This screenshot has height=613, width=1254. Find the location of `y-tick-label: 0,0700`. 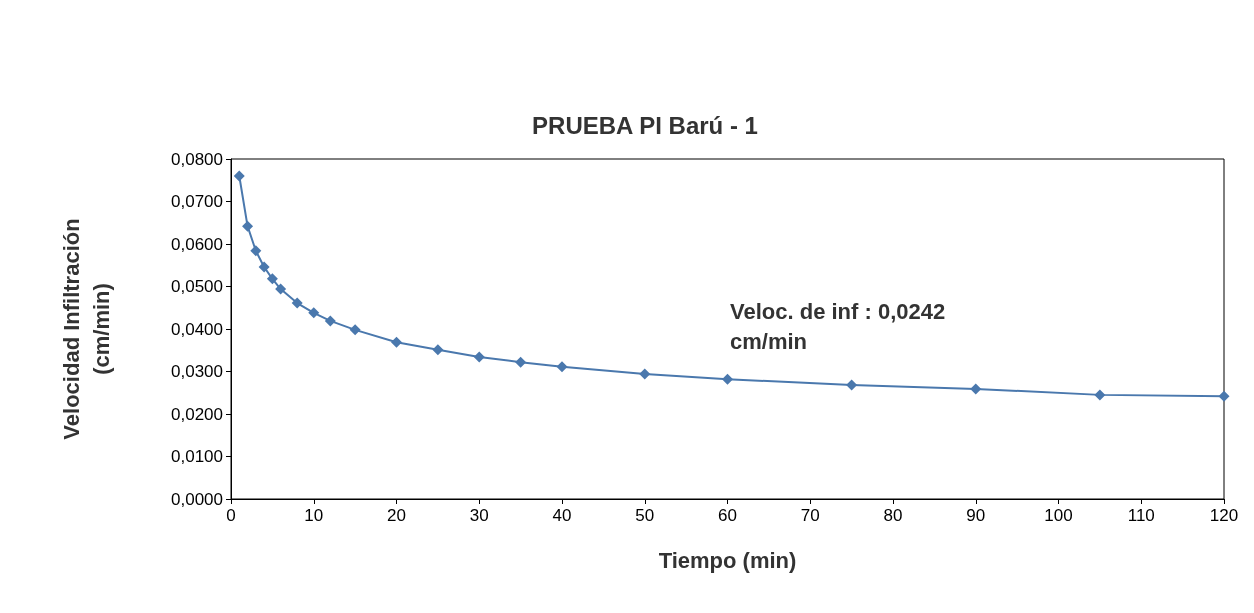

y-tick-label: 0,0700 is located at coordinates (197, 201).